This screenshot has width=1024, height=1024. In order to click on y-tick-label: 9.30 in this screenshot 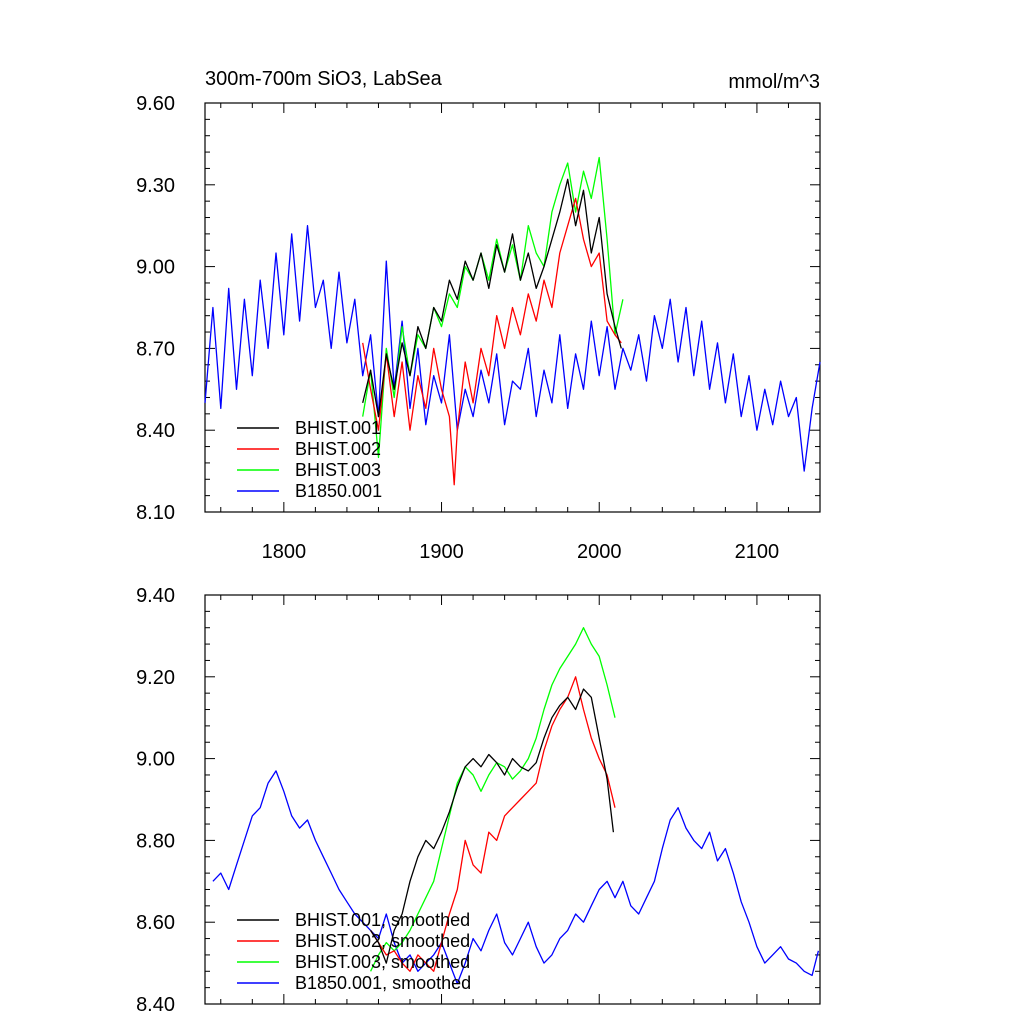, I will do `click(155, 186)`.